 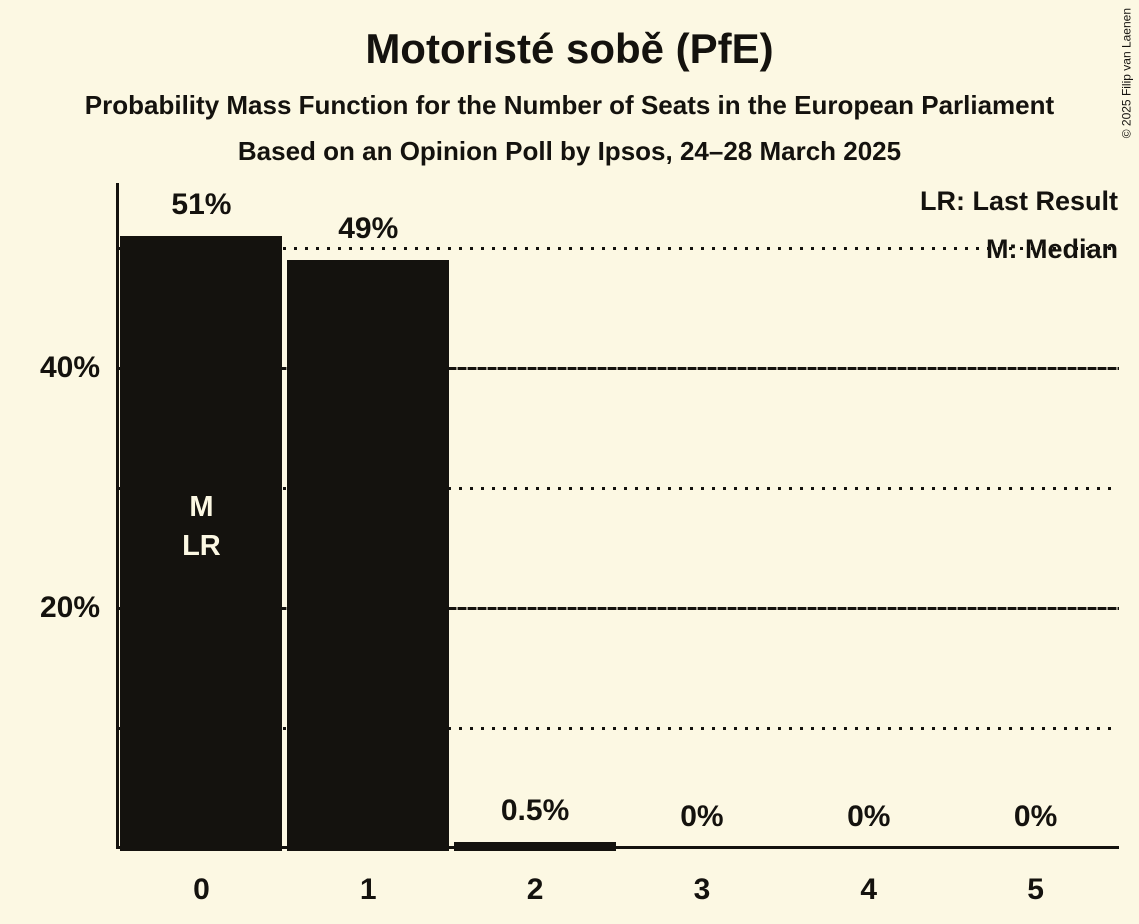 What do you see at coordinates (869, 889) in the screenshot?
I see `x-tick-label-4: 4` at bounding box center [869, 889].